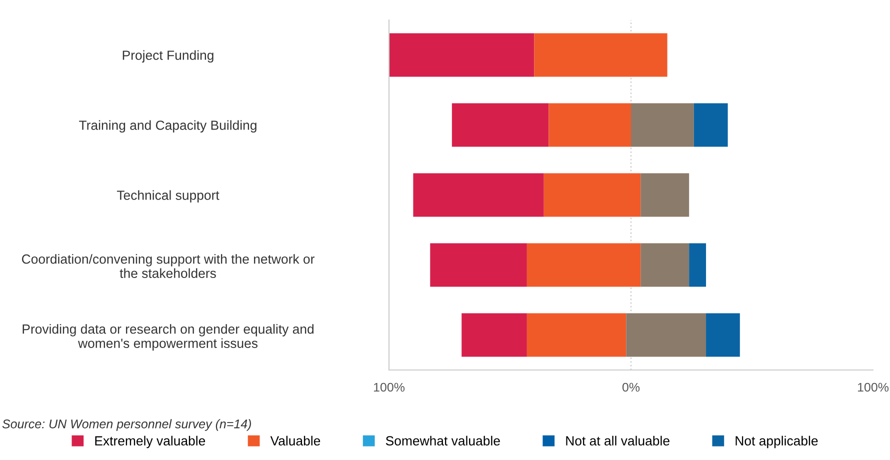 The height and width of the screenshot is (460, 890). What do you see at coordinates (168, 196) in the screenshot?
I see `y-tick-label: Technical support` at bounding box center [168, 196].